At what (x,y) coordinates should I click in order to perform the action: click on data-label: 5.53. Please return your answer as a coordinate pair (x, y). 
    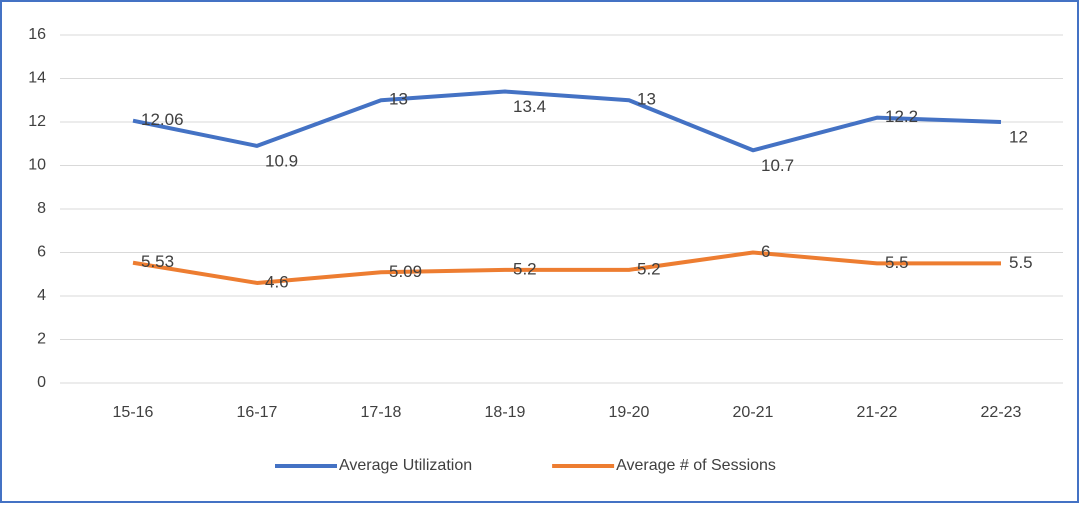
    Looking at the image, I should click on (157, 261).